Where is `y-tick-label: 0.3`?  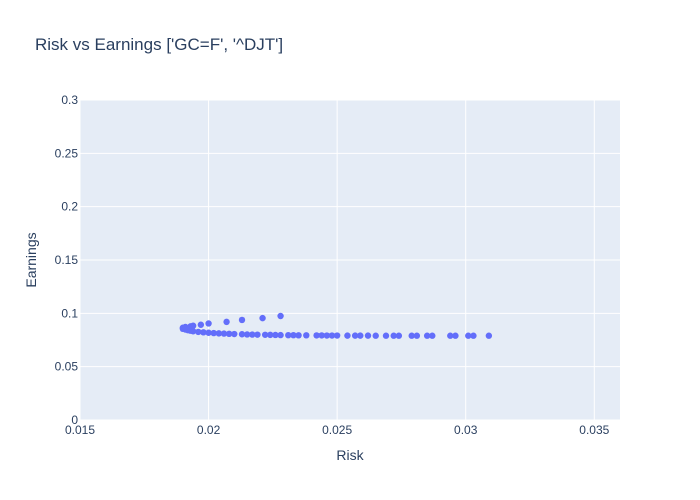
y-tick-label: 0.3 is located at coordinates (69, 100).